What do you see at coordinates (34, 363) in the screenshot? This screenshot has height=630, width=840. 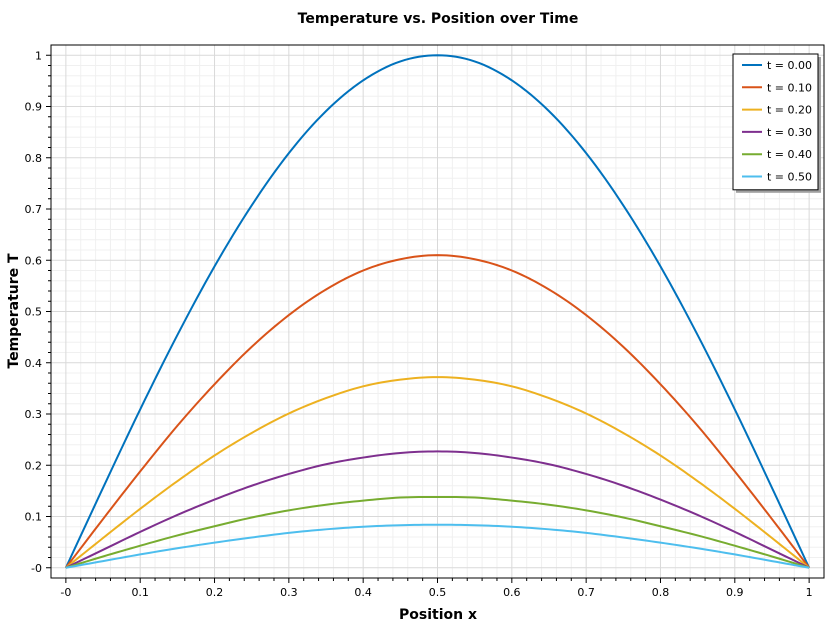 I see `y-tick-label: 0.4` at bounding box center [34, 363].